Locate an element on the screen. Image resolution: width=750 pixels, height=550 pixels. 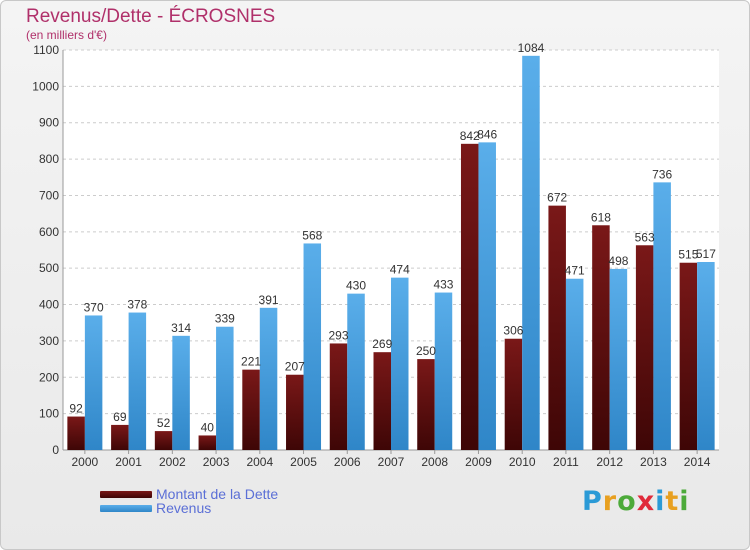
y-tick-label: 1100 is located at coordinates (46, 50).